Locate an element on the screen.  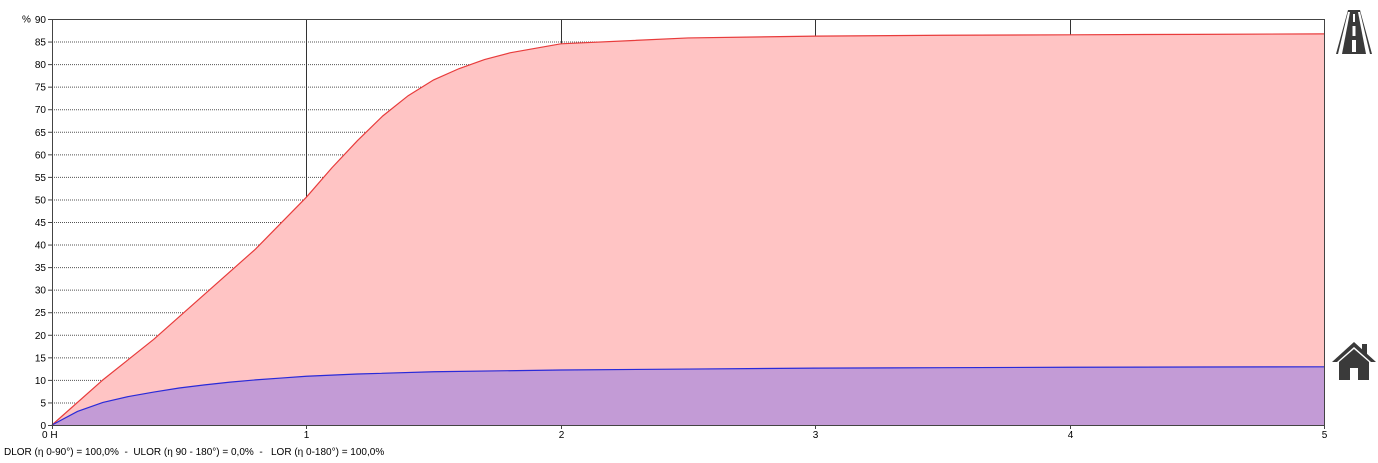
y-tick-label: 70 is located at coordinates (41, 110).